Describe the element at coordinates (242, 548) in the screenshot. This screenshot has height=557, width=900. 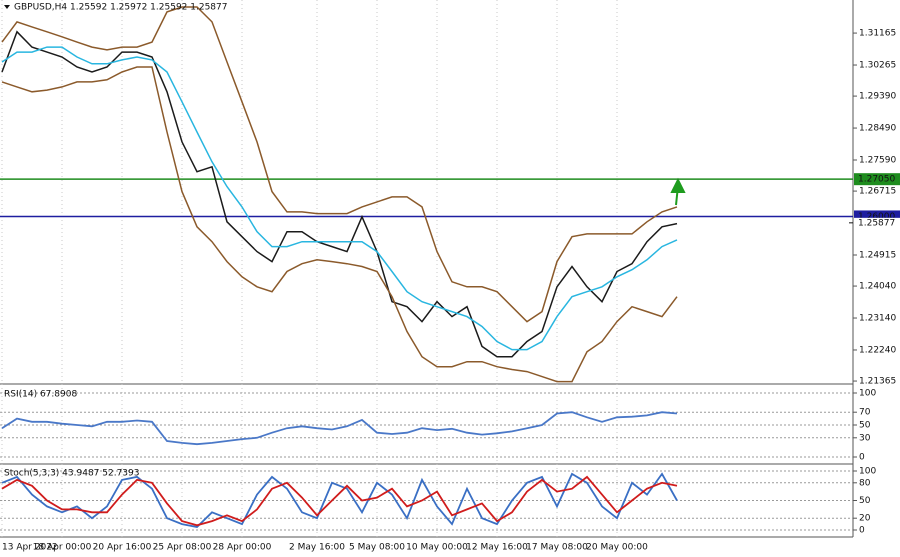
I see `x-tick-label: 28 Apr 00:00` at that location.